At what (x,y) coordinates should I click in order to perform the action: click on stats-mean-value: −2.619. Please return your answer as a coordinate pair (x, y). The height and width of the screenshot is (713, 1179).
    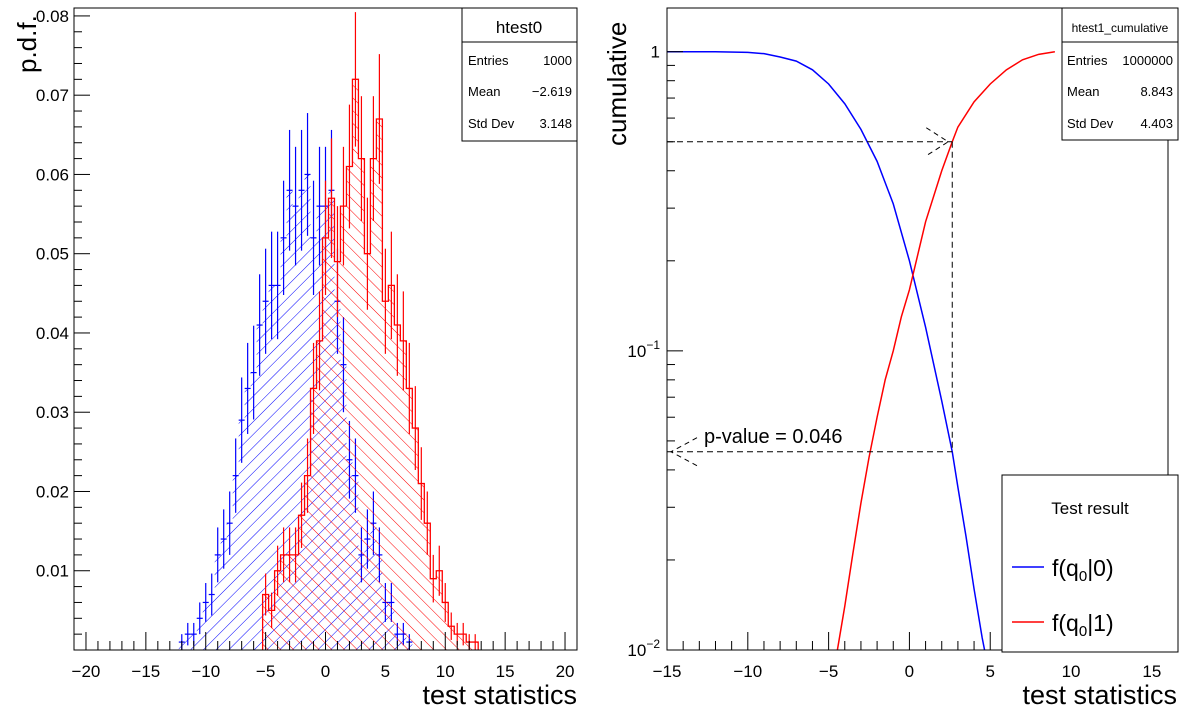
    Looking at the image, I should click on (552, 91).